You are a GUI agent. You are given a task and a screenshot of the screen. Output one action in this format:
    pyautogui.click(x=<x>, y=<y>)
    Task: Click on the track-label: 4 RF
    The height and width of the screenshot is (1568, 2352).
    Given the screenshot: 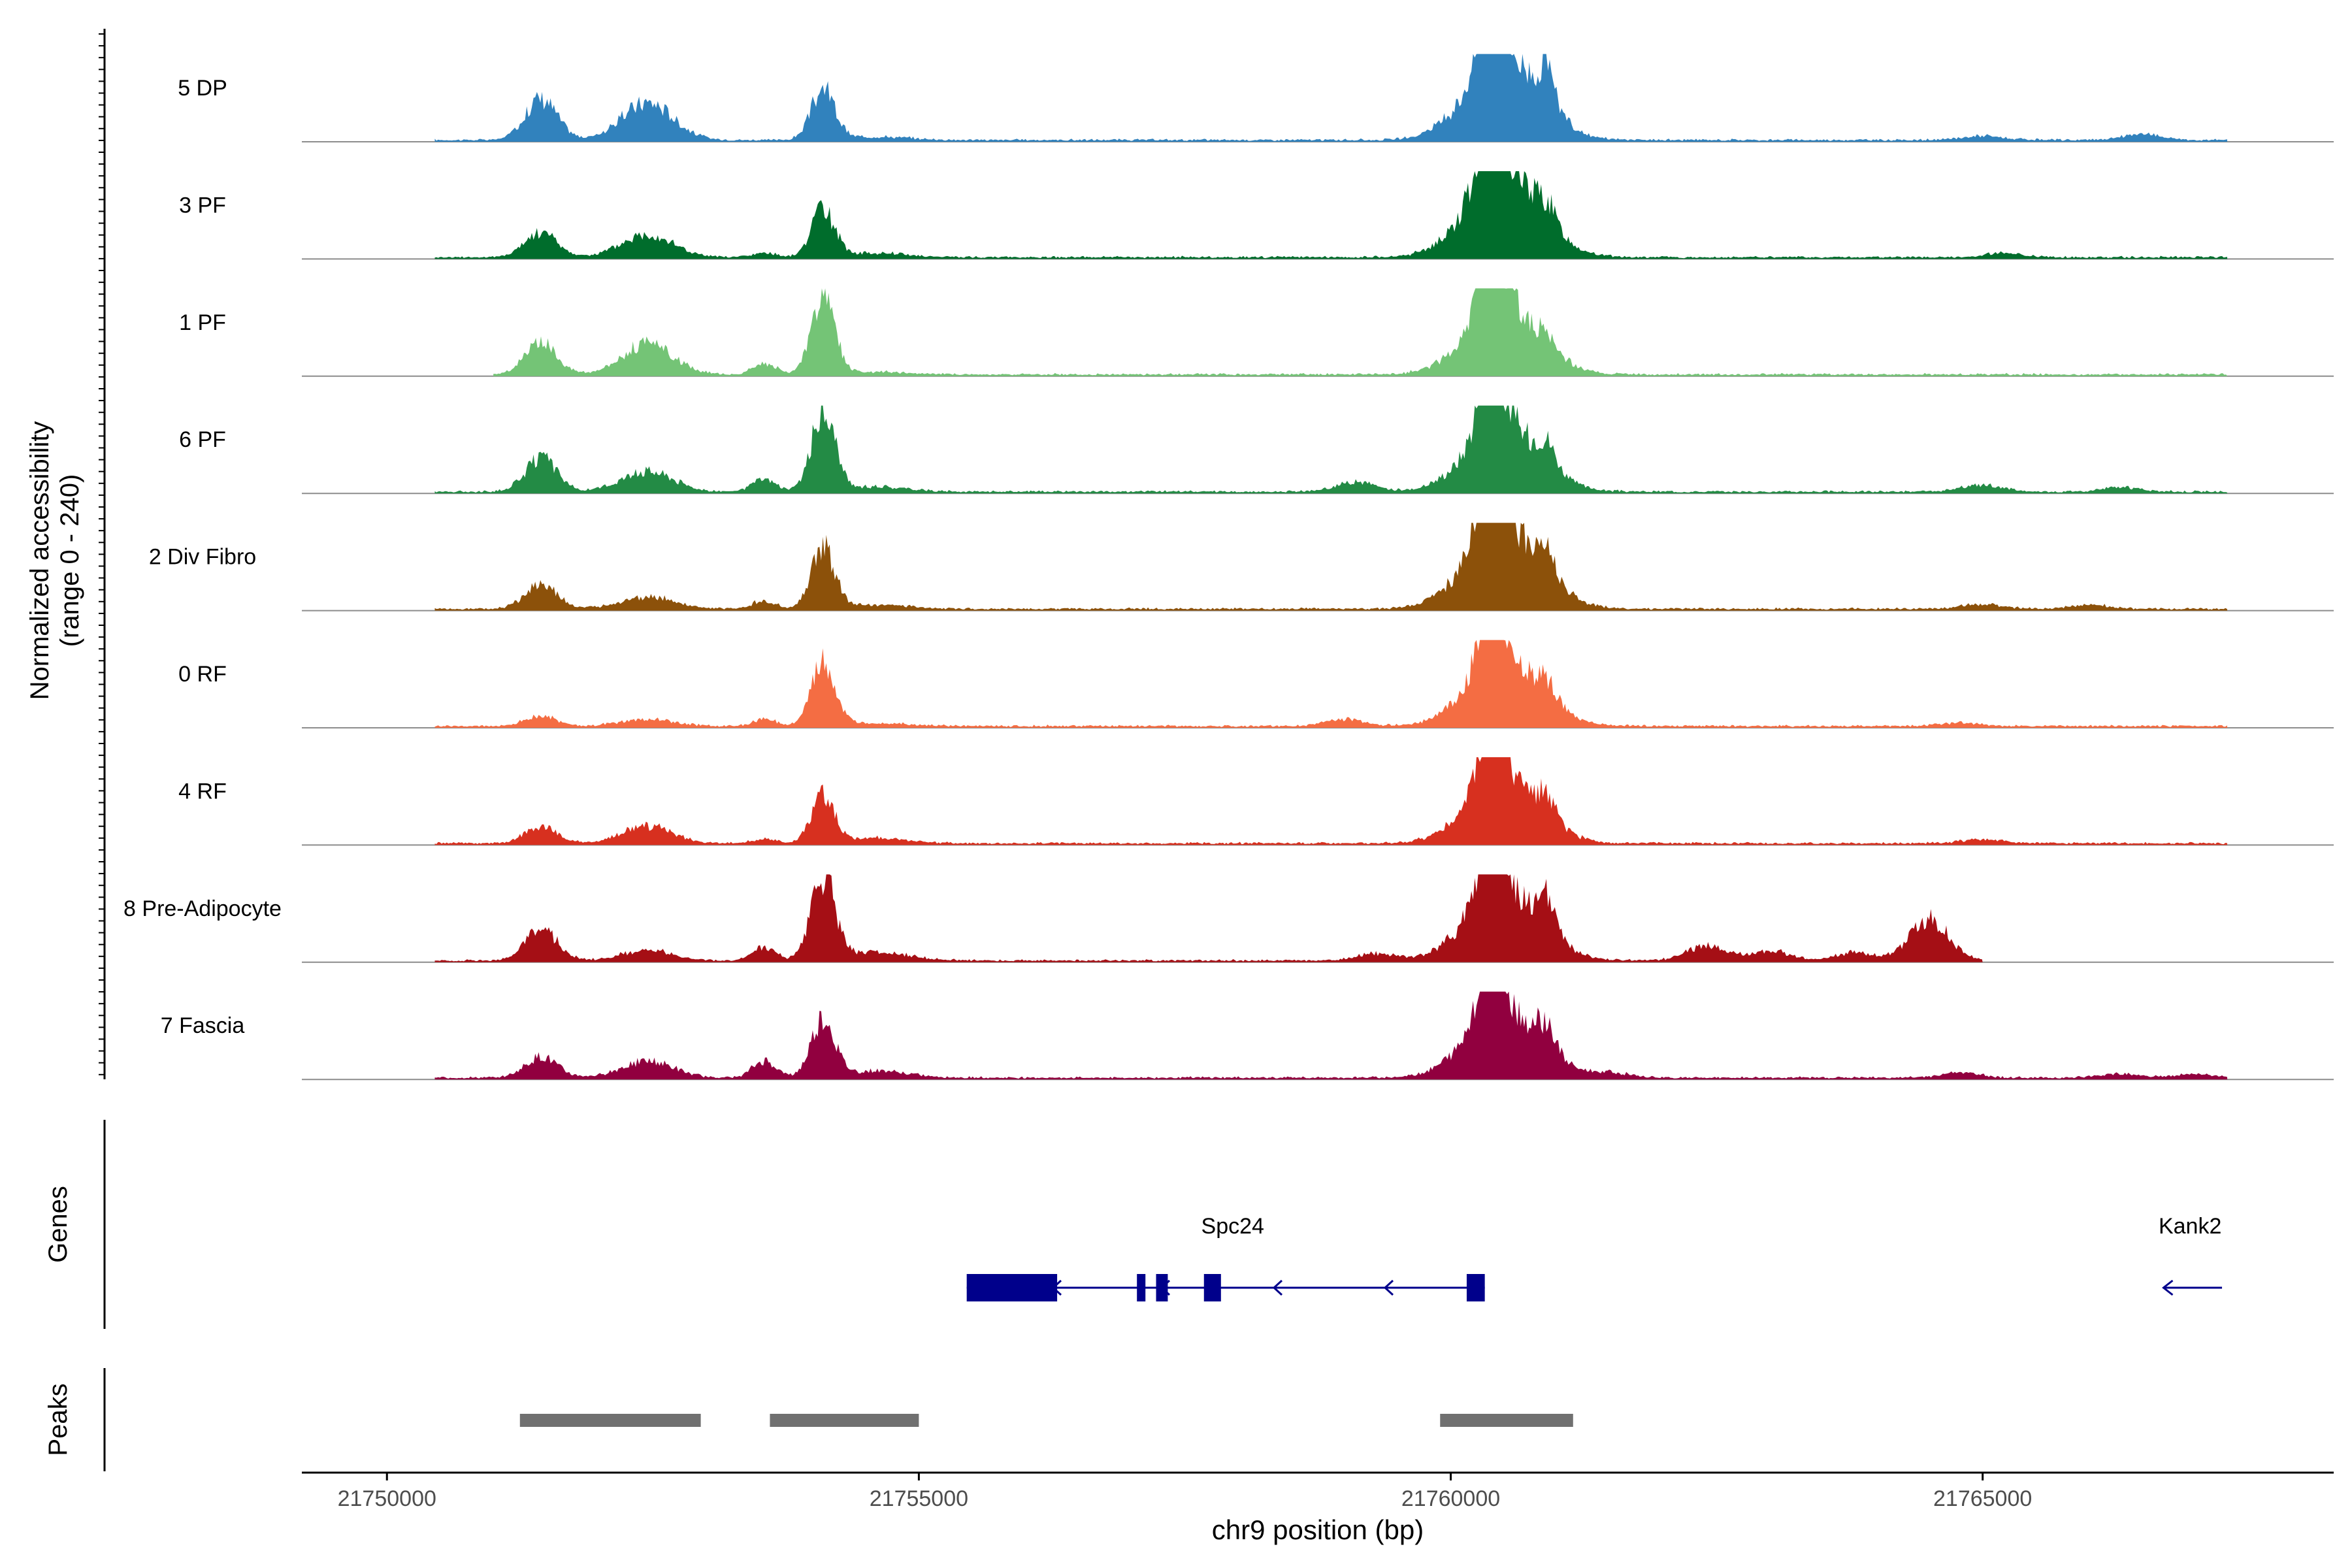 What is the action you would take?
    pyautogui.click(x=202, y=791)
    